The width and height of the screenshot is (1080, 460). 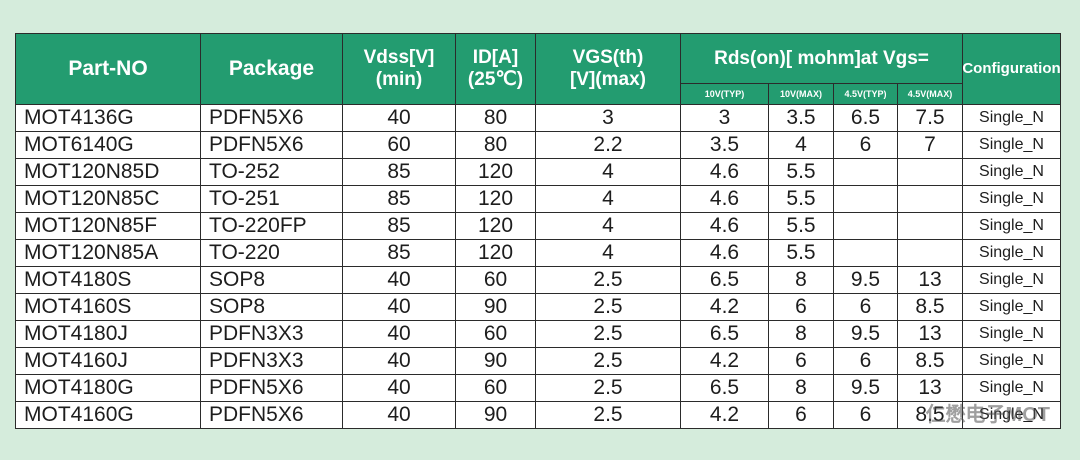 I want to click on table-cell: 80, so click(x=495, y=118).